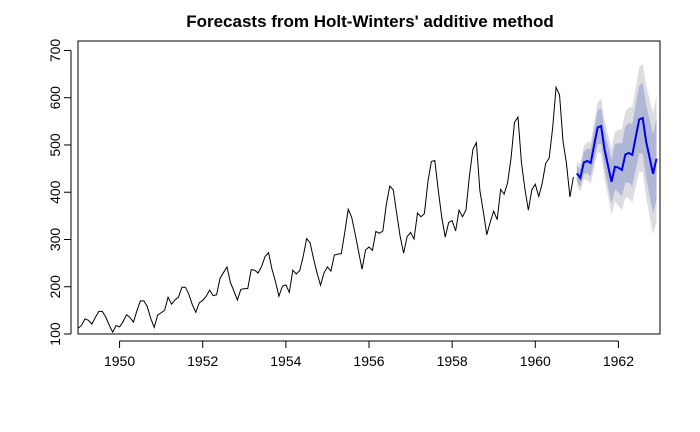  Describe the element at coordinates (55, 334) in the screenshot. I see `y-tick-label: 100` at that location.